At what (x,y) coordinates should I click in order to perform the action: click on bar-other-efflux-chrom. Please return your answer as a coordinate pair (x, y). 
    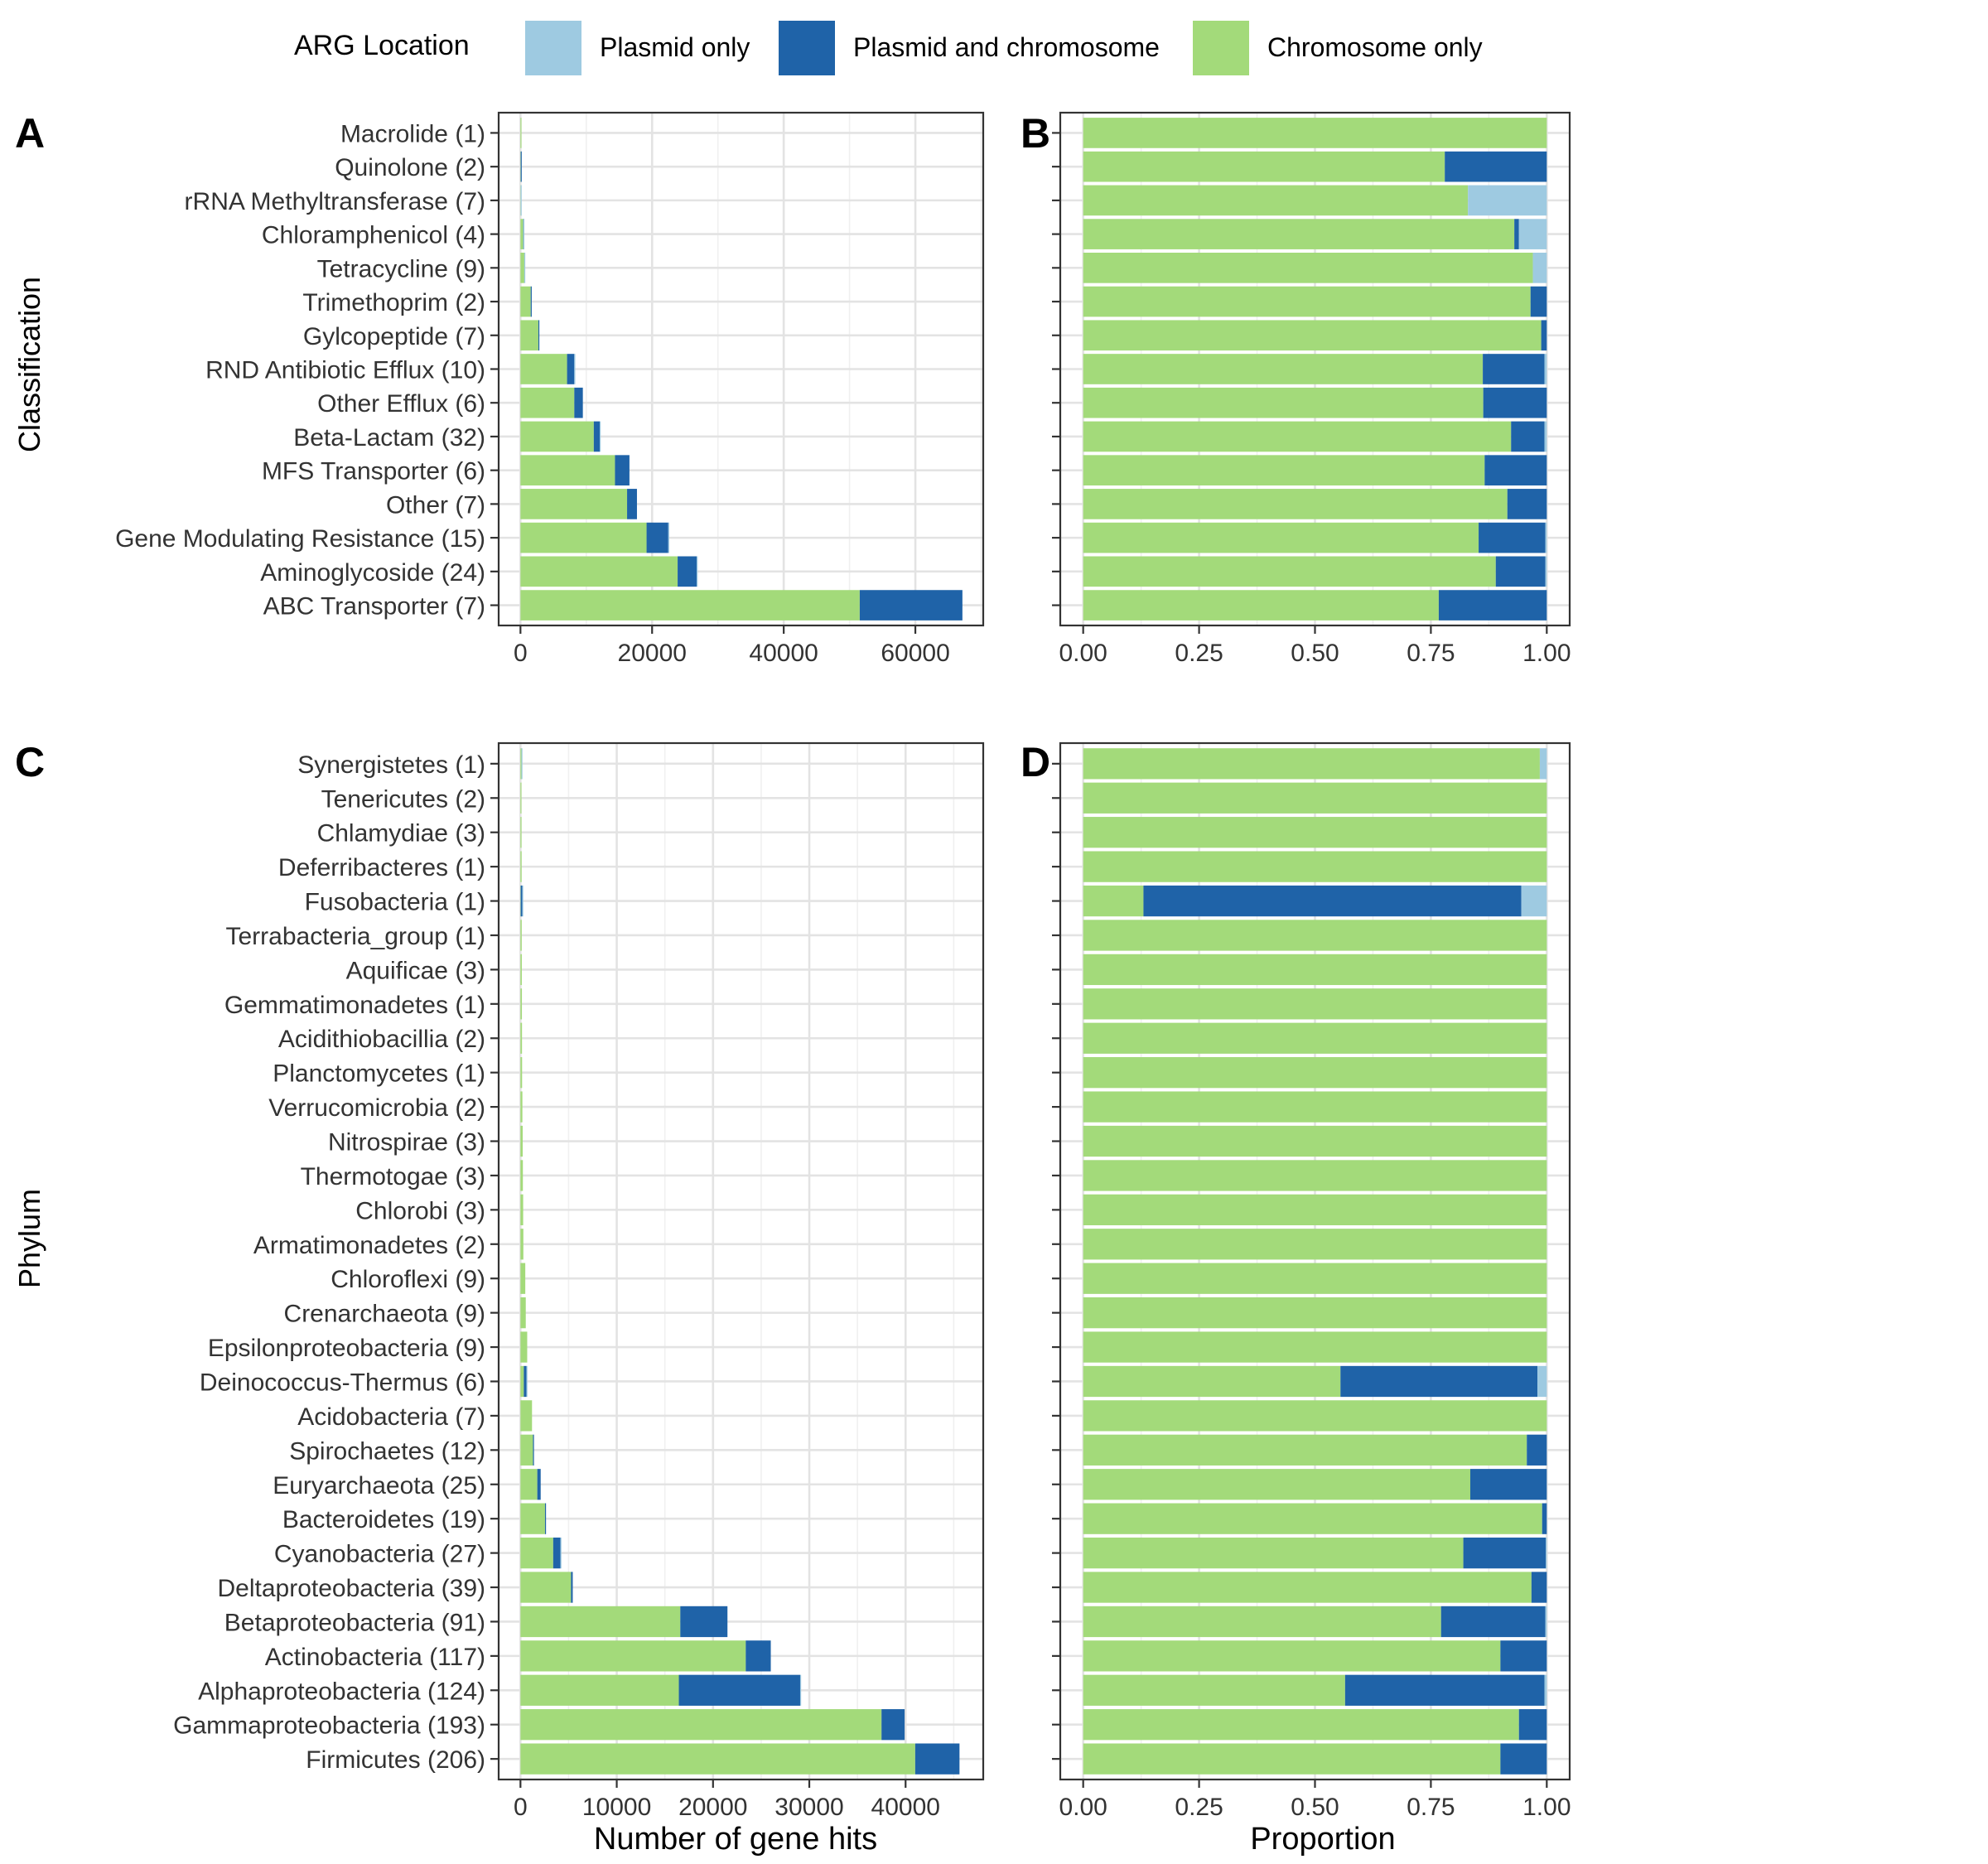
    Looking at the image, I should click on (547, 402).